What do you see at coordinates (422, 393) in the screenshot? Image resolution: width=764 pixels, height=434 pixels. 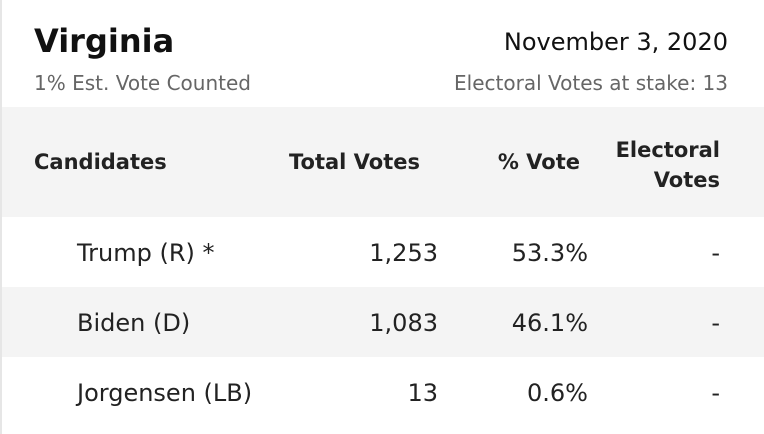 I see `total-votes: 13` at bounding box center [422, 393].